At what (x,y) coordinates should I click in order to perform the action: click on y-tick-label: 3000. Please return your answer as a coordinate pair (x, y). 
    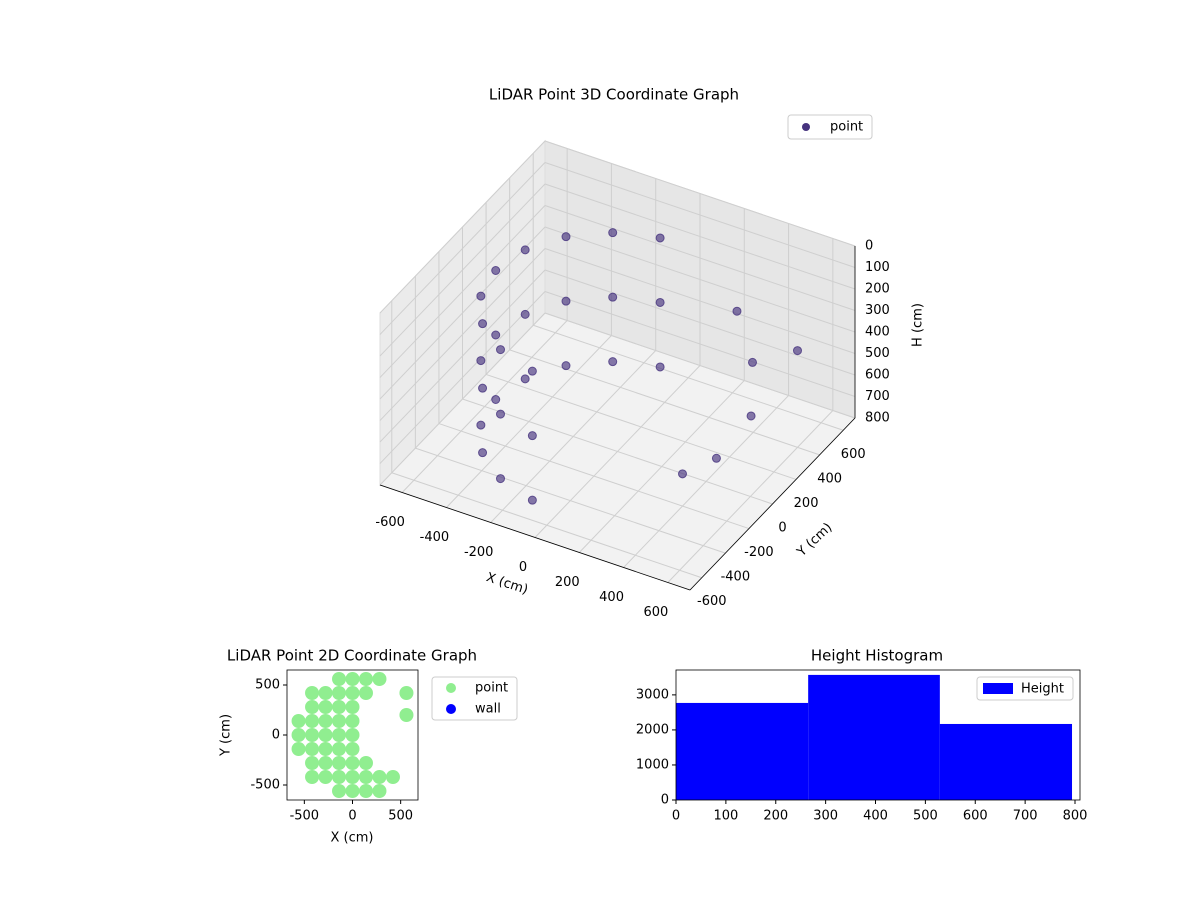
    Looking at the image, I should click on (652, 694).